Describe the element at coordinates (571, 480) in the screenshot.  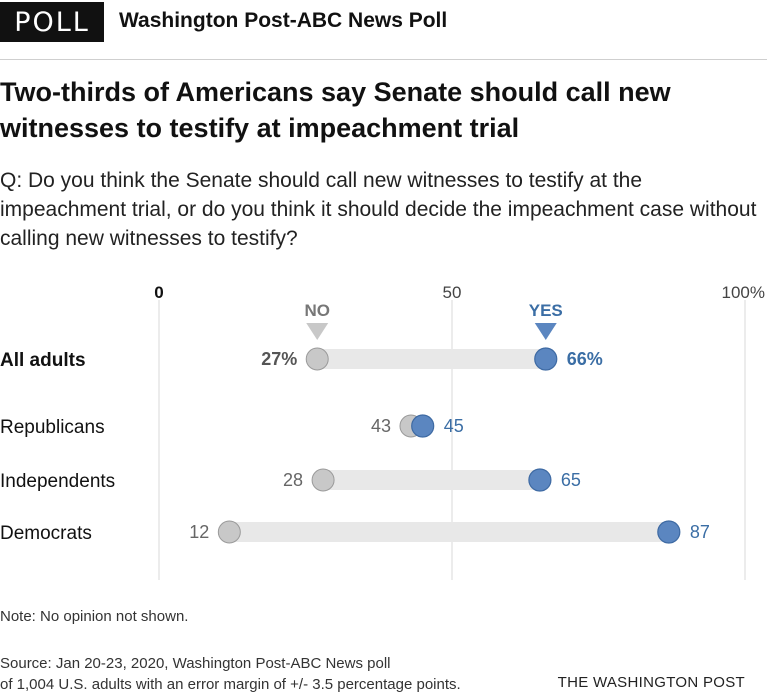
I see `yes-value-label: 65` at that location.